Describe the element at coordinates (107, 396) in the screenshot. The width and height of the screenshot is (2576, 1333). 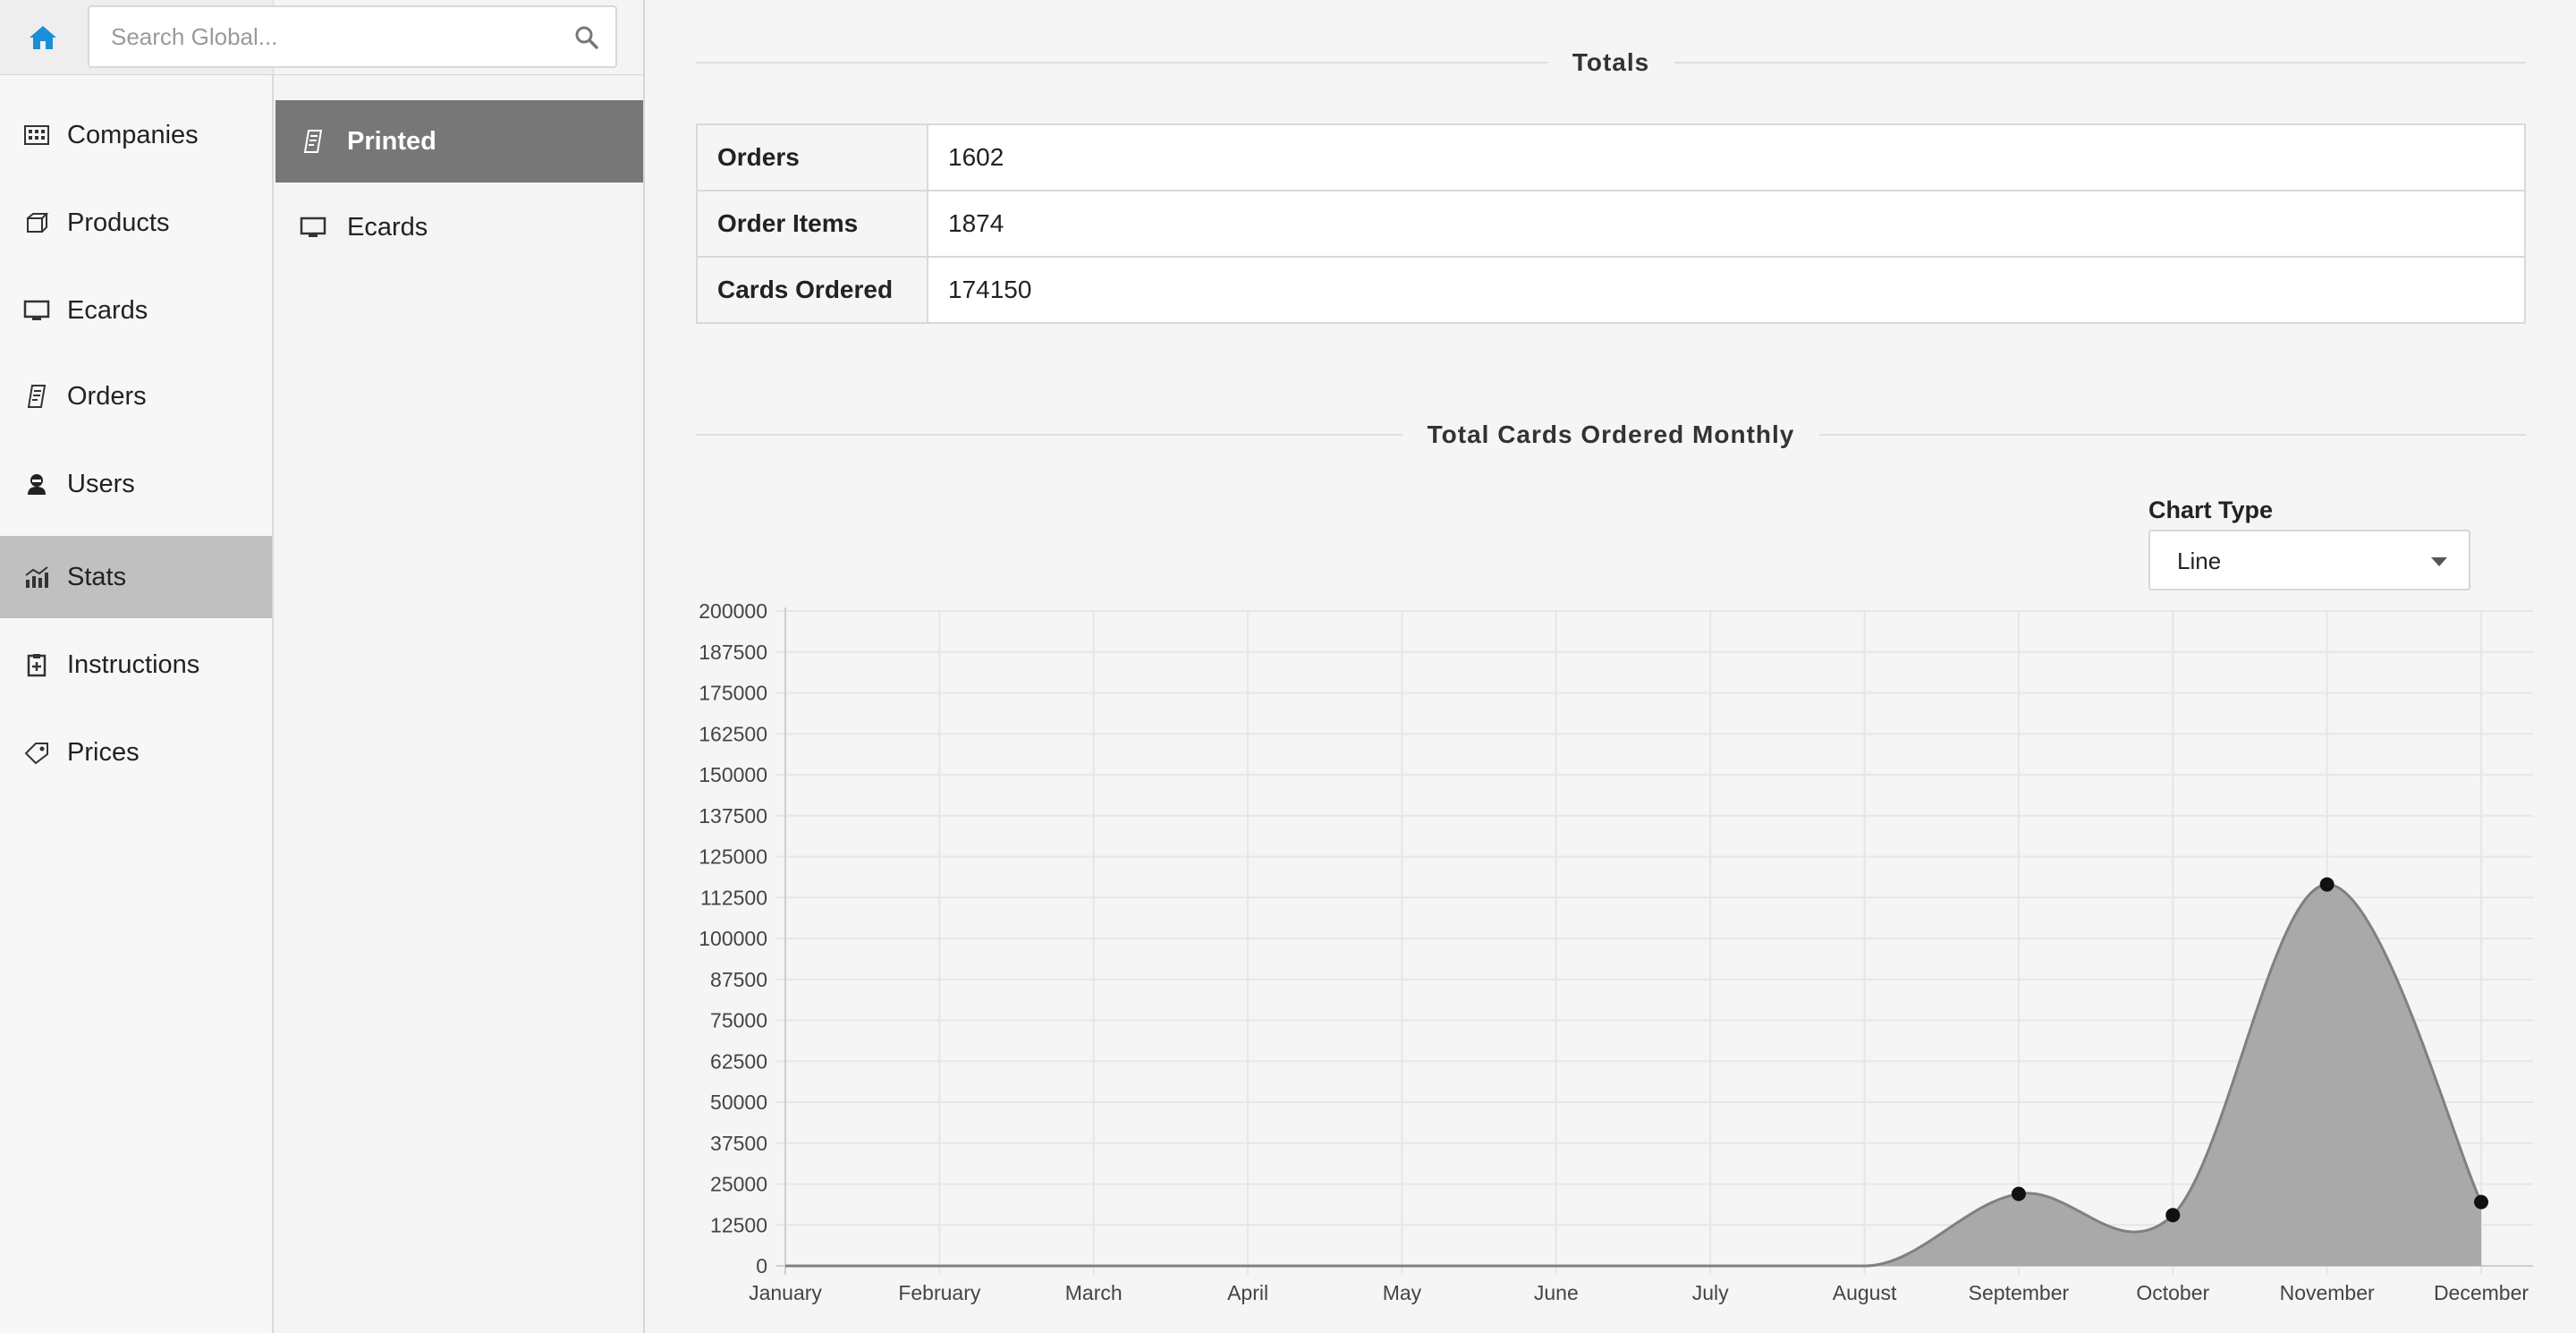
I see `sidebar-item-label: Orders` at that location.